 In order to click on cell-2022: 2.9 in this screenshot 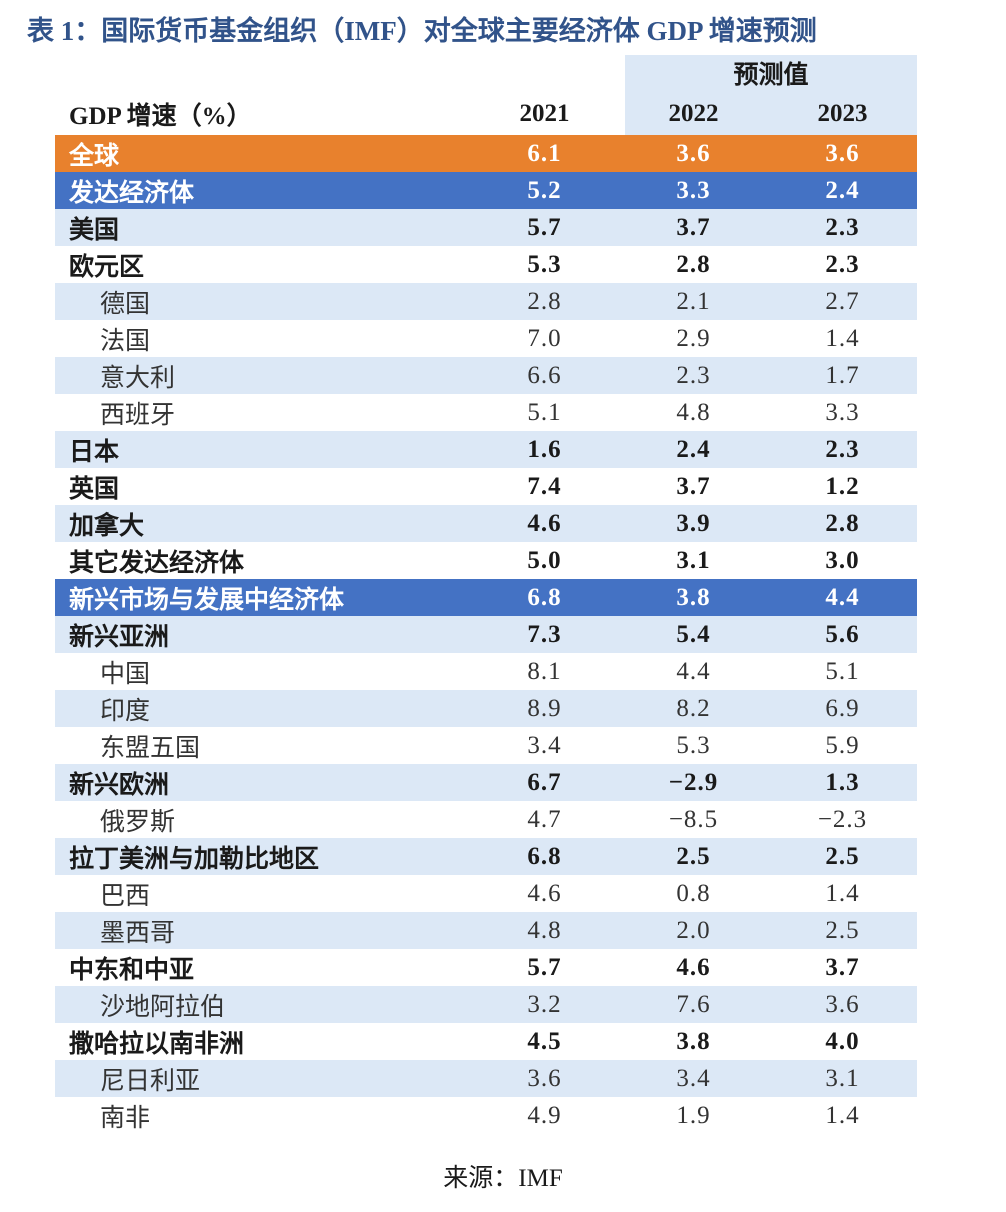, I will do `click(693, 338)`.